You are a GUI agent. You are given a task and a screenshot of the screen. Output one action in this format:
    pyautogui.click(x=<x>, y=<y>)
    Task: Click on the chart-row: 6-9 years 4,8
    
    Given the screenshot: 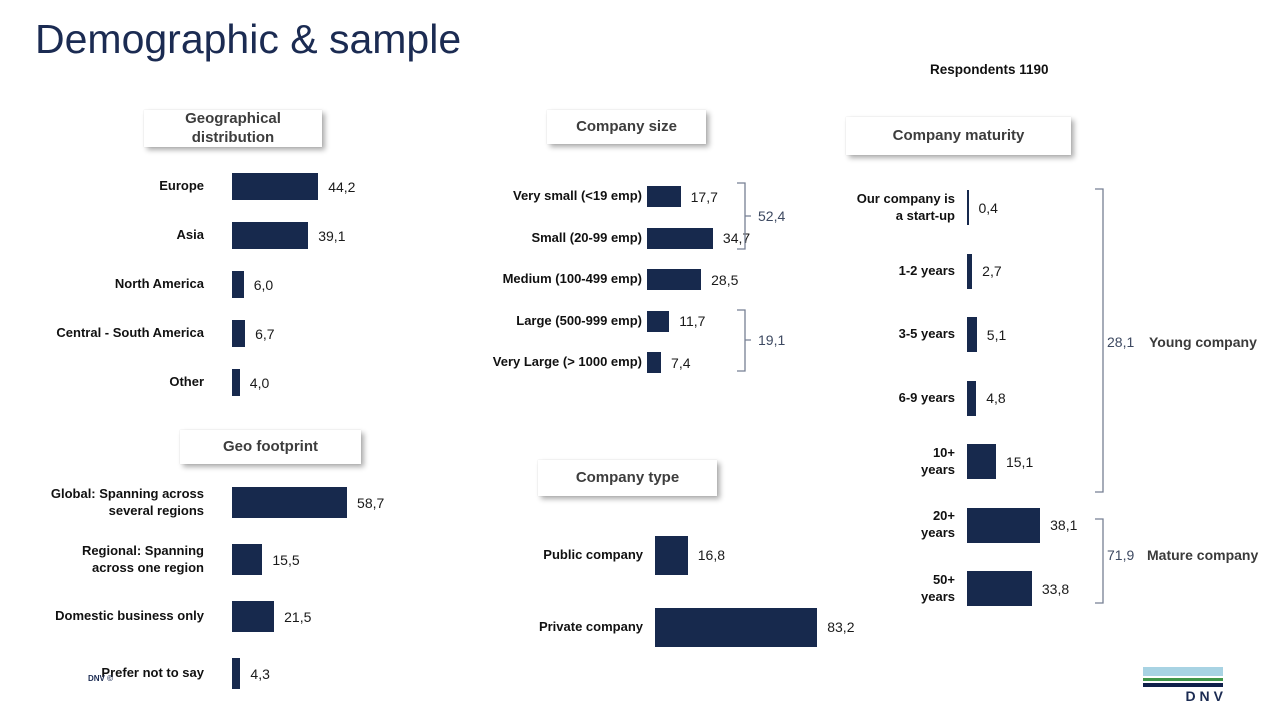 What is the action you would take?
    pyautogui.click(x=948, y=399)
    